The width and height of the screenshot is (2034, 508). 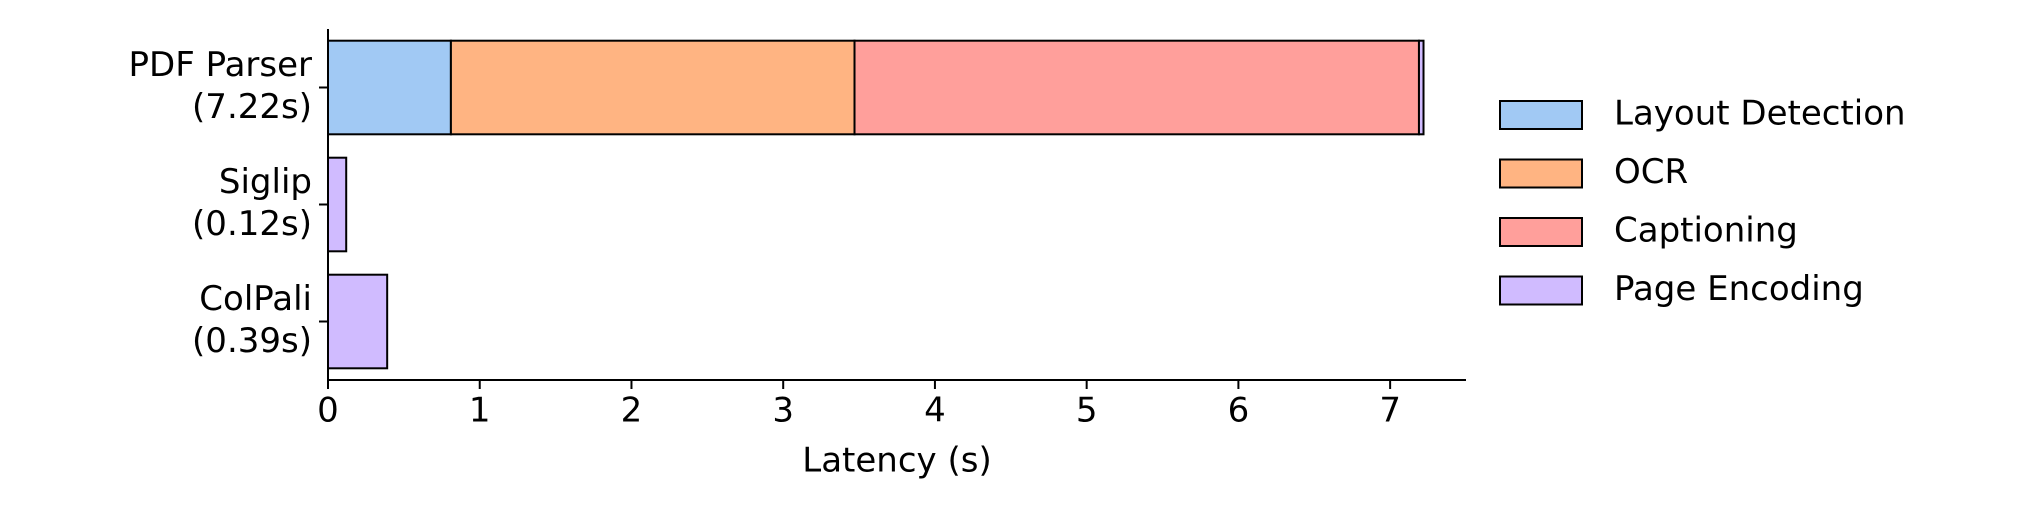 What do you see at coordinates (328, 411) in the screenshot?
I see `x-tick-label: 0` at bounding box center [328, 411].